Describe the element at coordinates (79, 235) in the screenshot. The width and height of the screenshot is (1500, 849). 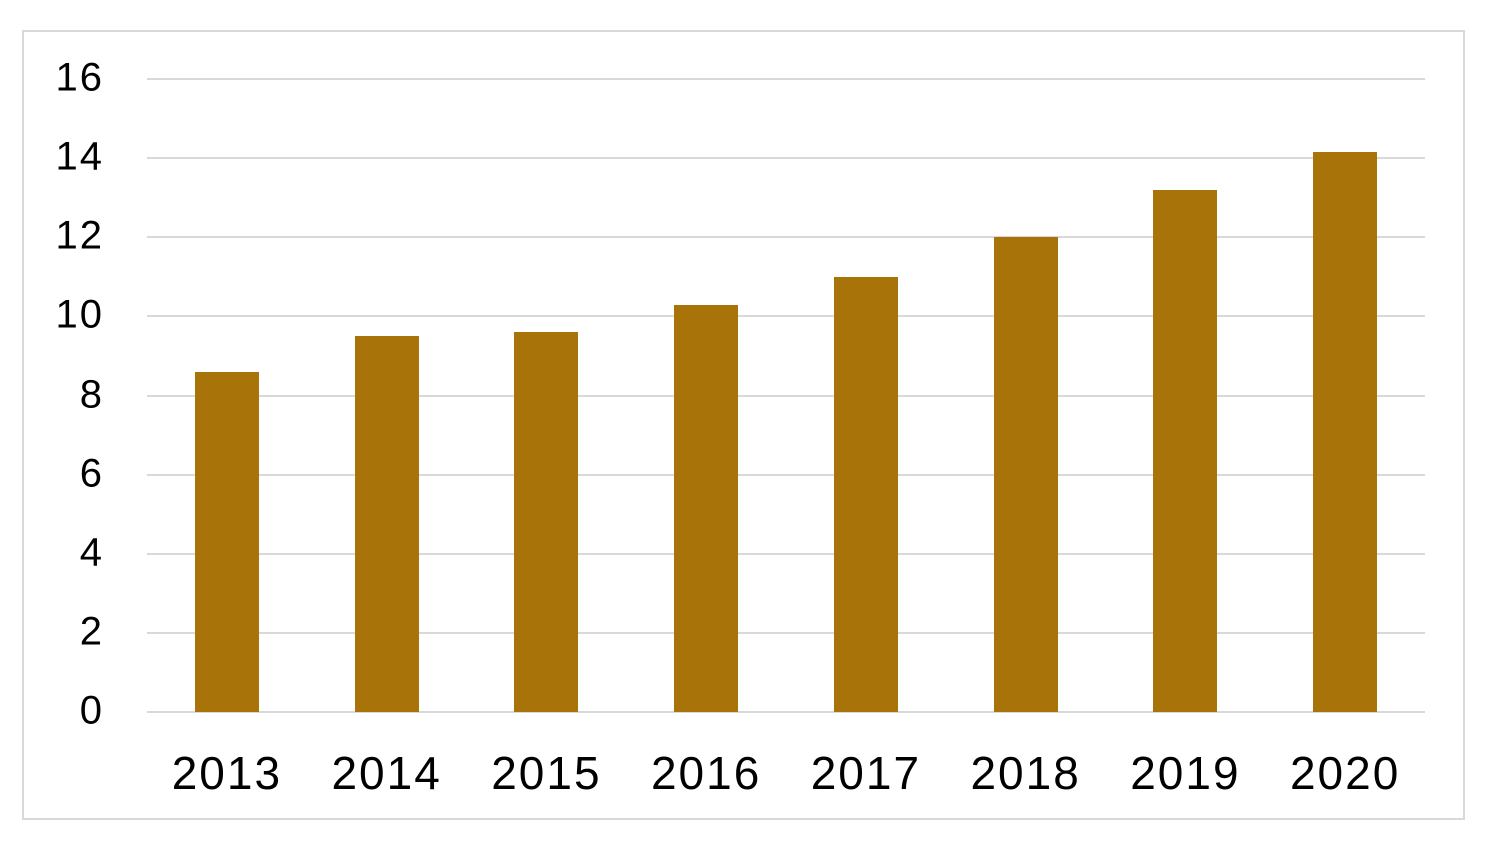
I see `y-axis-tick-label-12: 12` at that location.